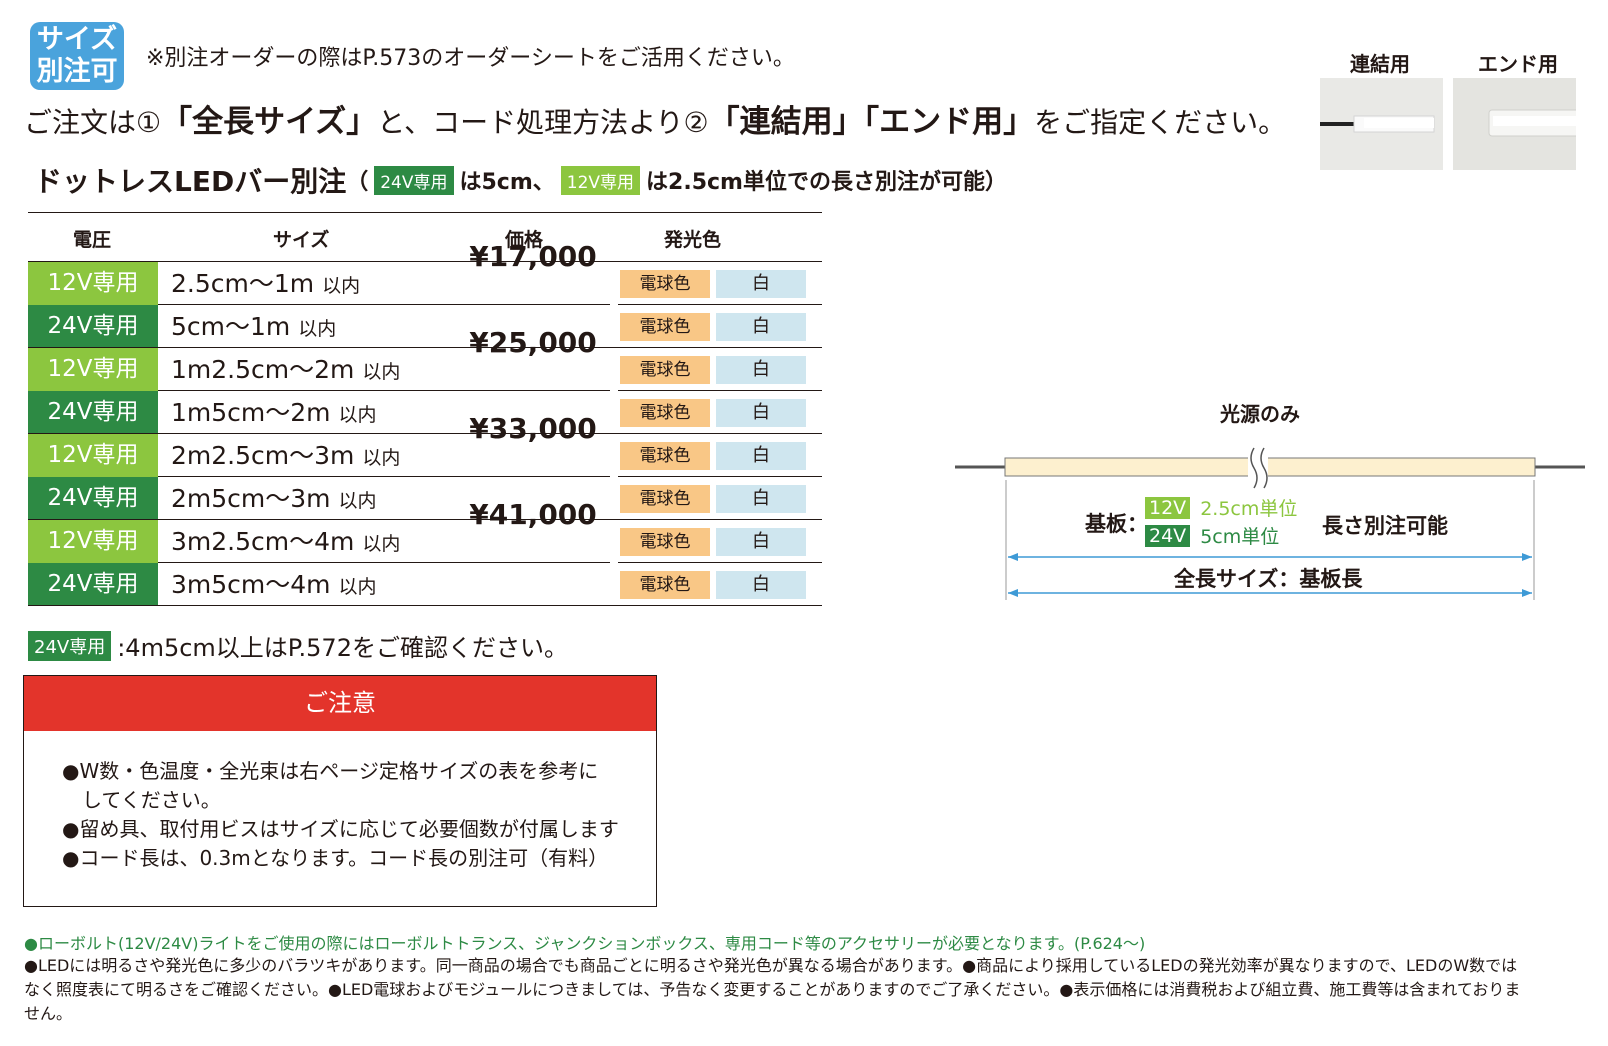 The height and width of the screenshot is (1046, 1608). What do you see at coordinates (425, 237) in the screenshot?
I see `table-header: 電圧 サイズ 価格 発光色` at bounding box center [425, 237].